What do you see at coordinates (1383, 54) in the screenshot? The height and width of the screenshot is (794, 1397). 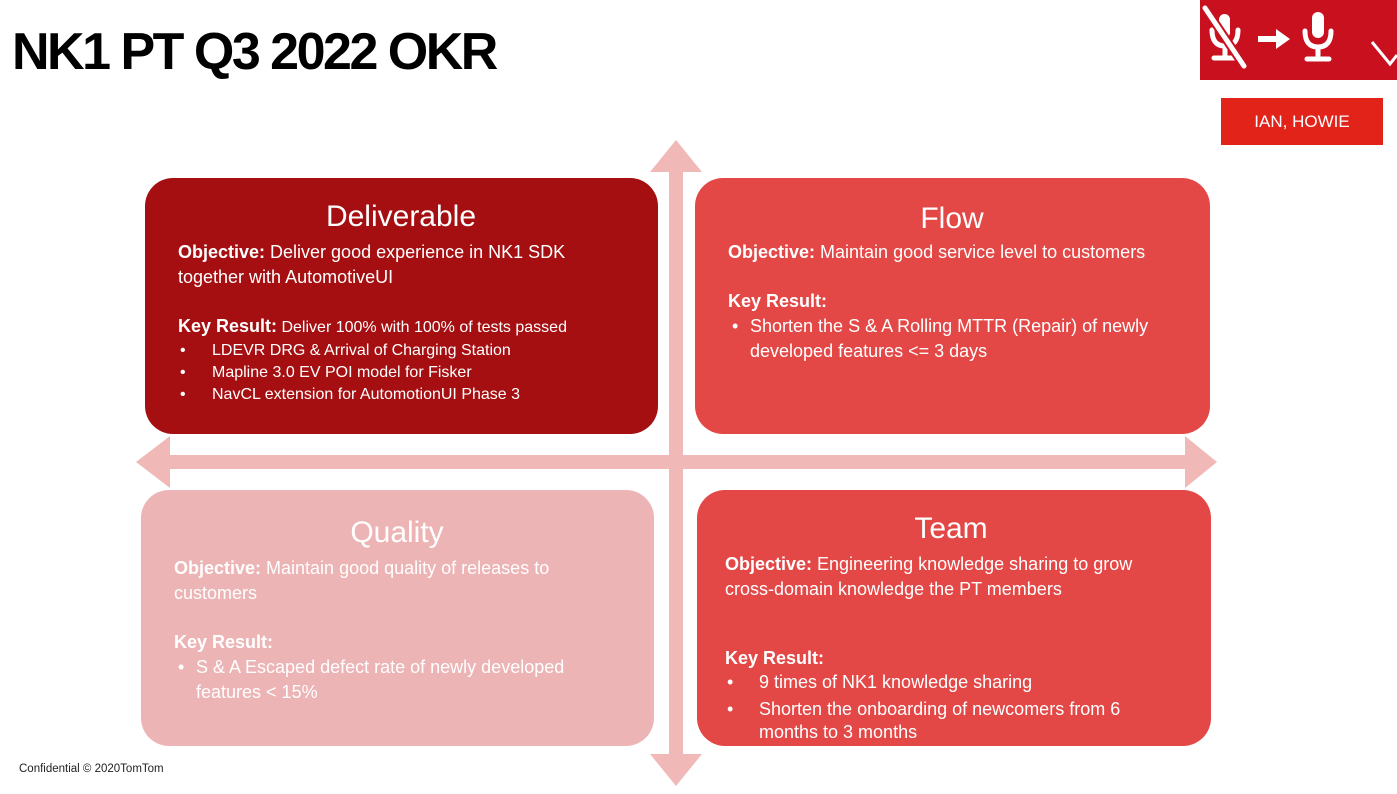 I see `check-icon` at bounding box center [1383, 54].